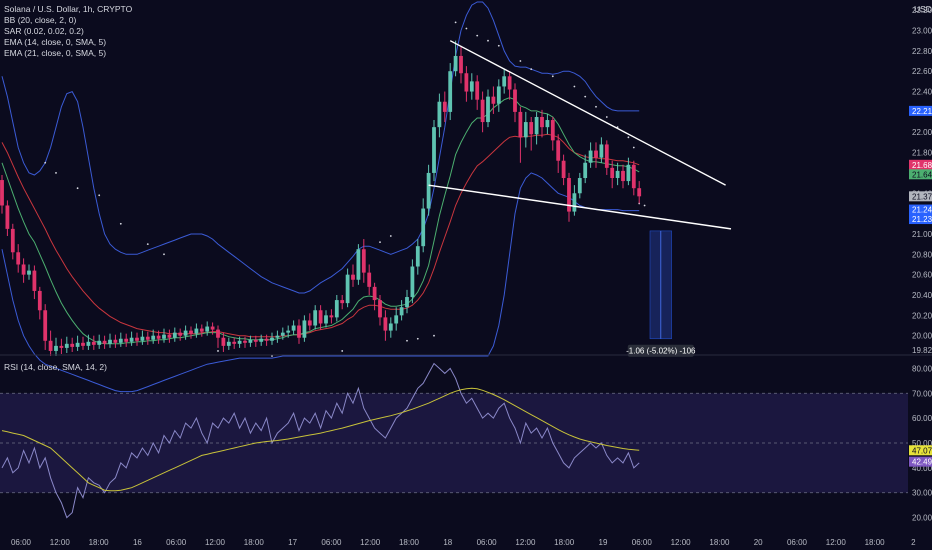 Image resolution: width=932 pixels, height=550 pixels. Describe the element at coordinates (922, 234) in the screenshot. I see `price-tick-label: 21.00` at that location.